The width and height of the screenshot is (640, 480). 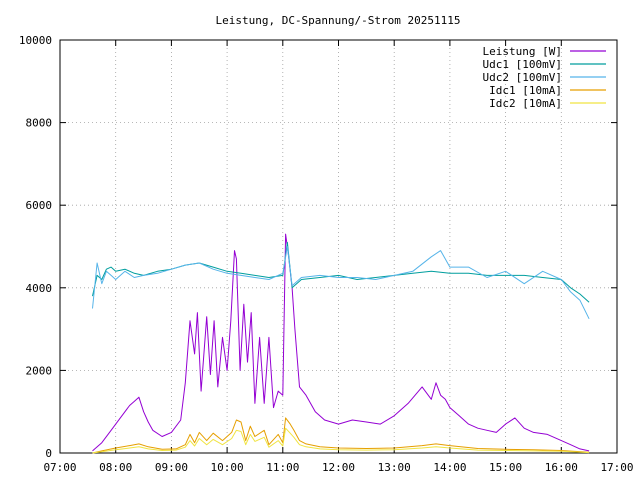 I want to click on legend-label: Idc1 [10mA], so click(x=525, y=90).